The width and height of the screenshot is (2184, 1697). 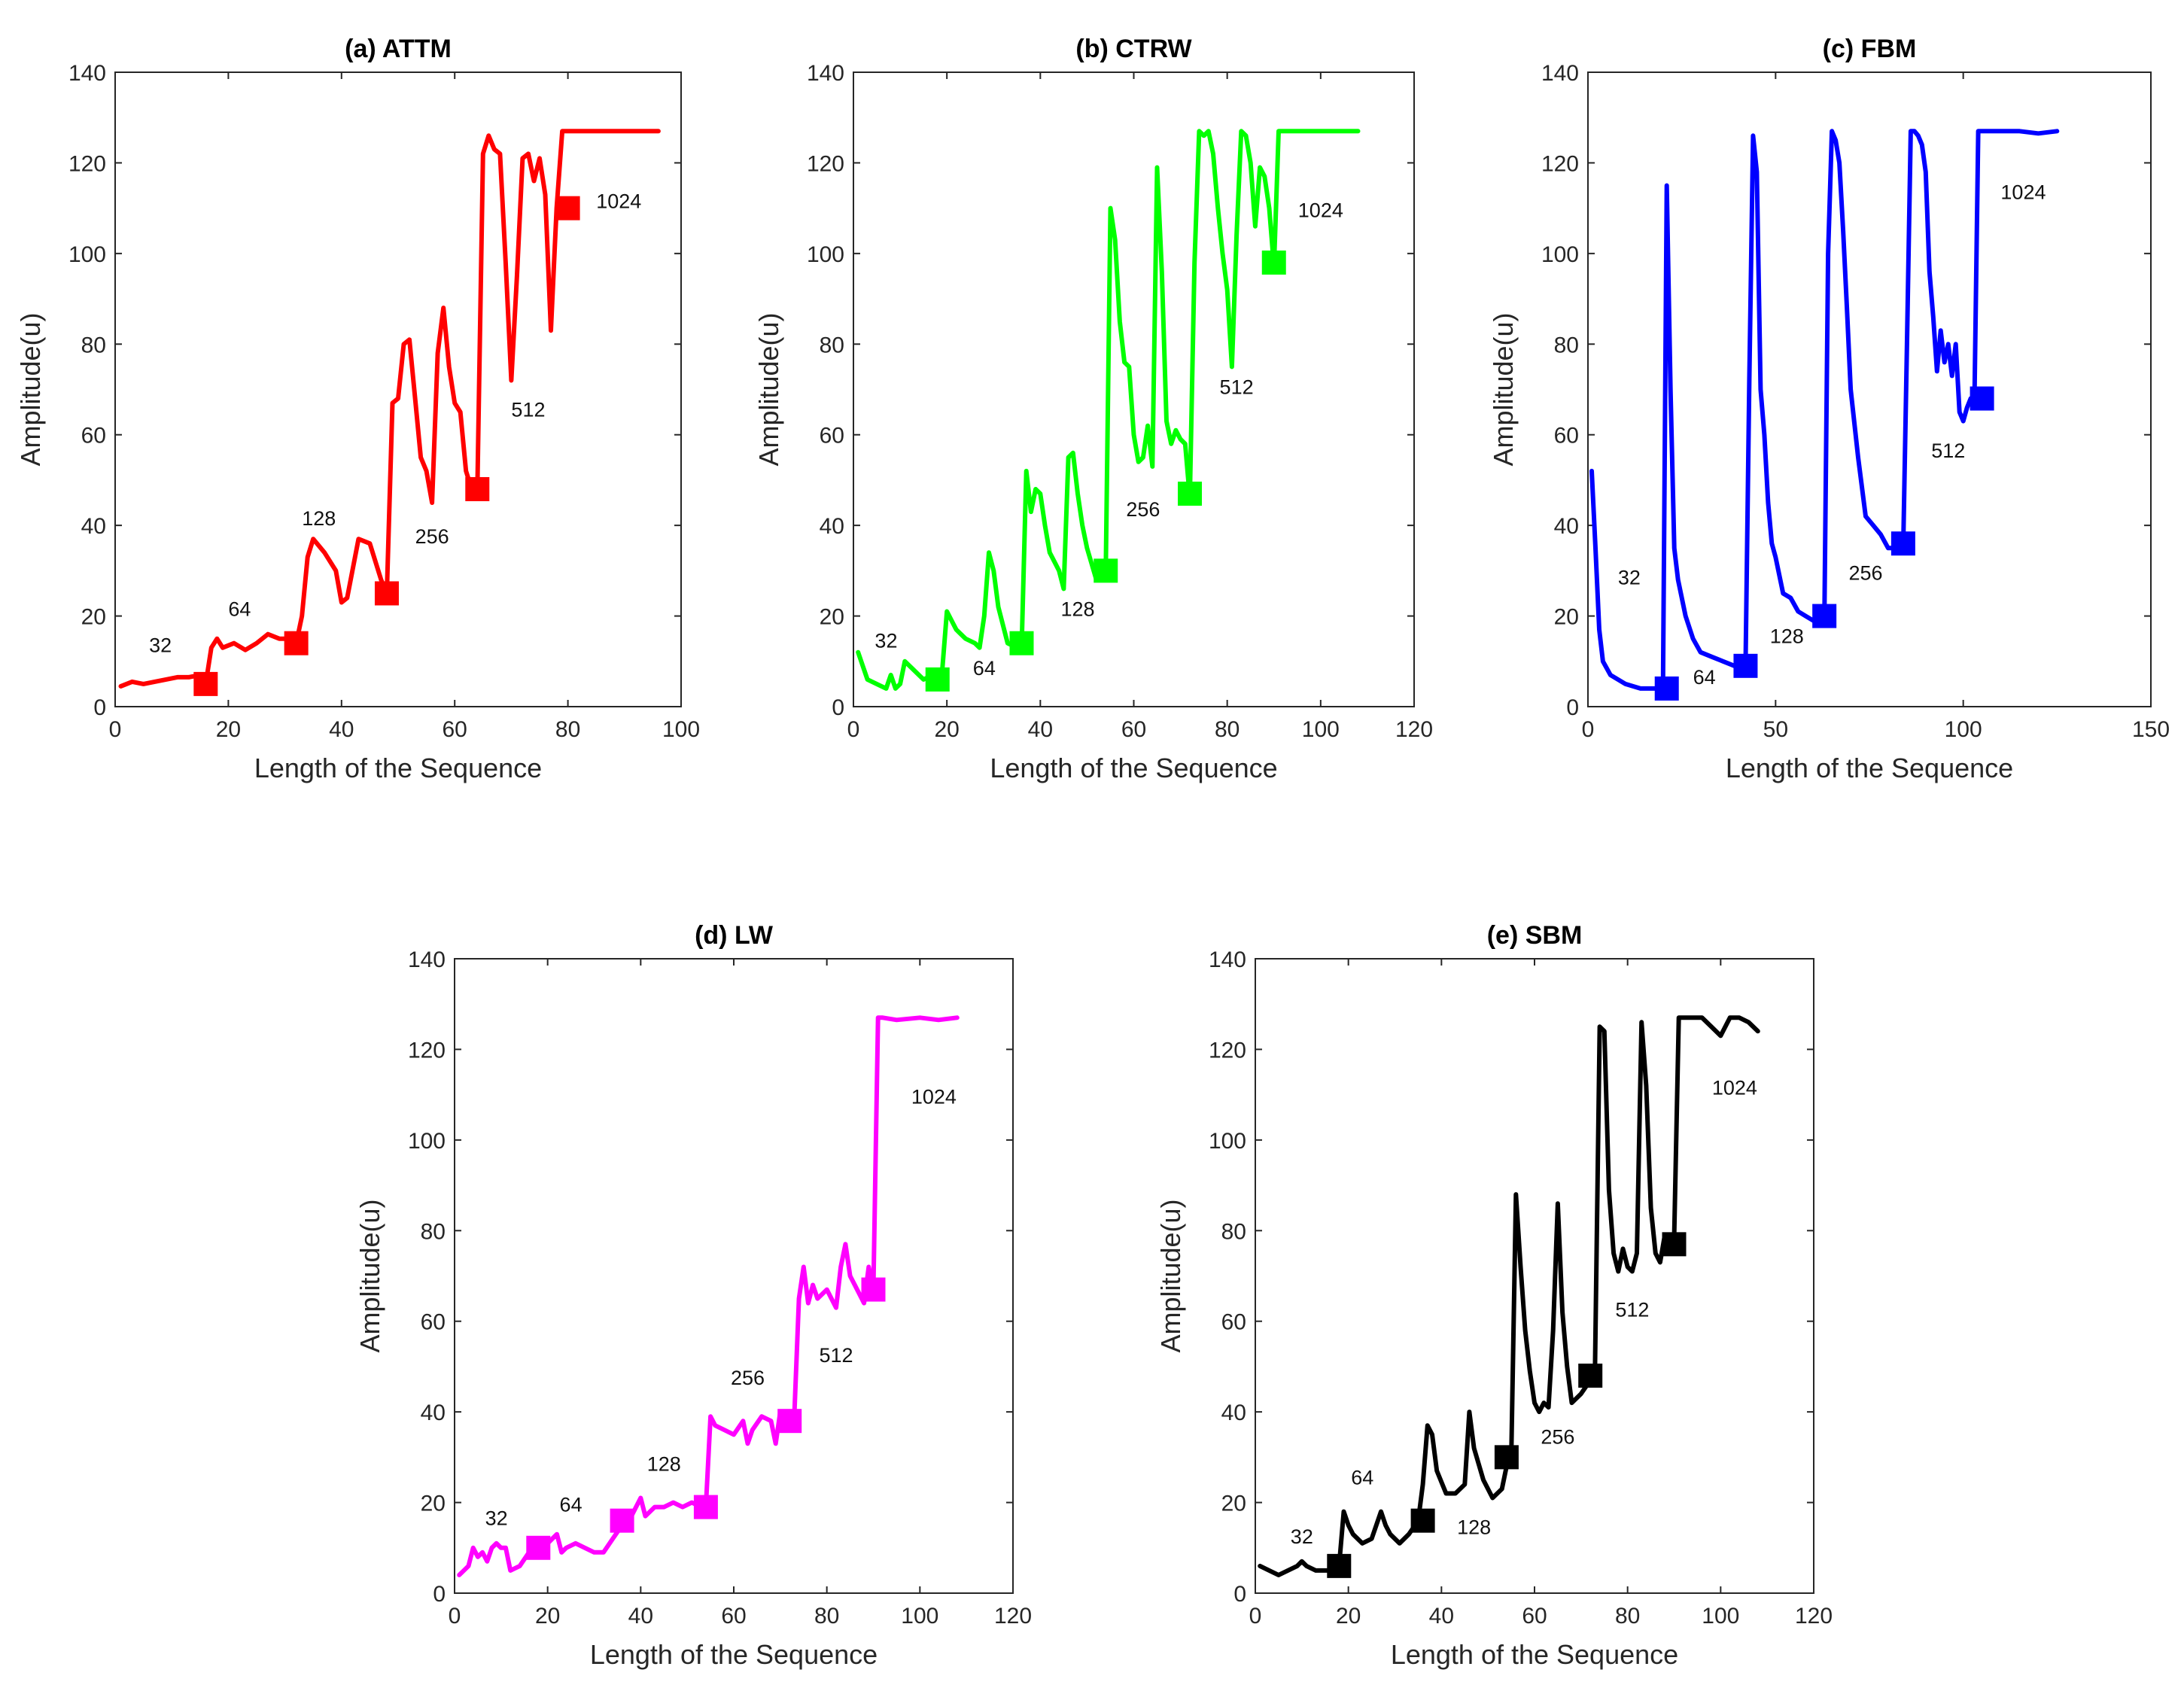 What do you see at coordinates (1509, 1296) in the screenshot?
I see `series-line-sbm` at bounding box center [1509, 1296].